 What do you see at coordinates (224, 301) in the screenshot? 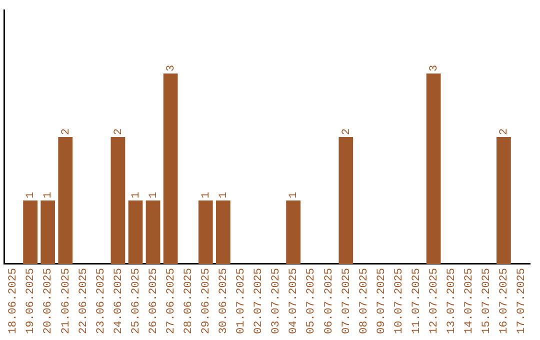
I see `x-tick-label: 30.06.2025` at bounding box center [224, 301].